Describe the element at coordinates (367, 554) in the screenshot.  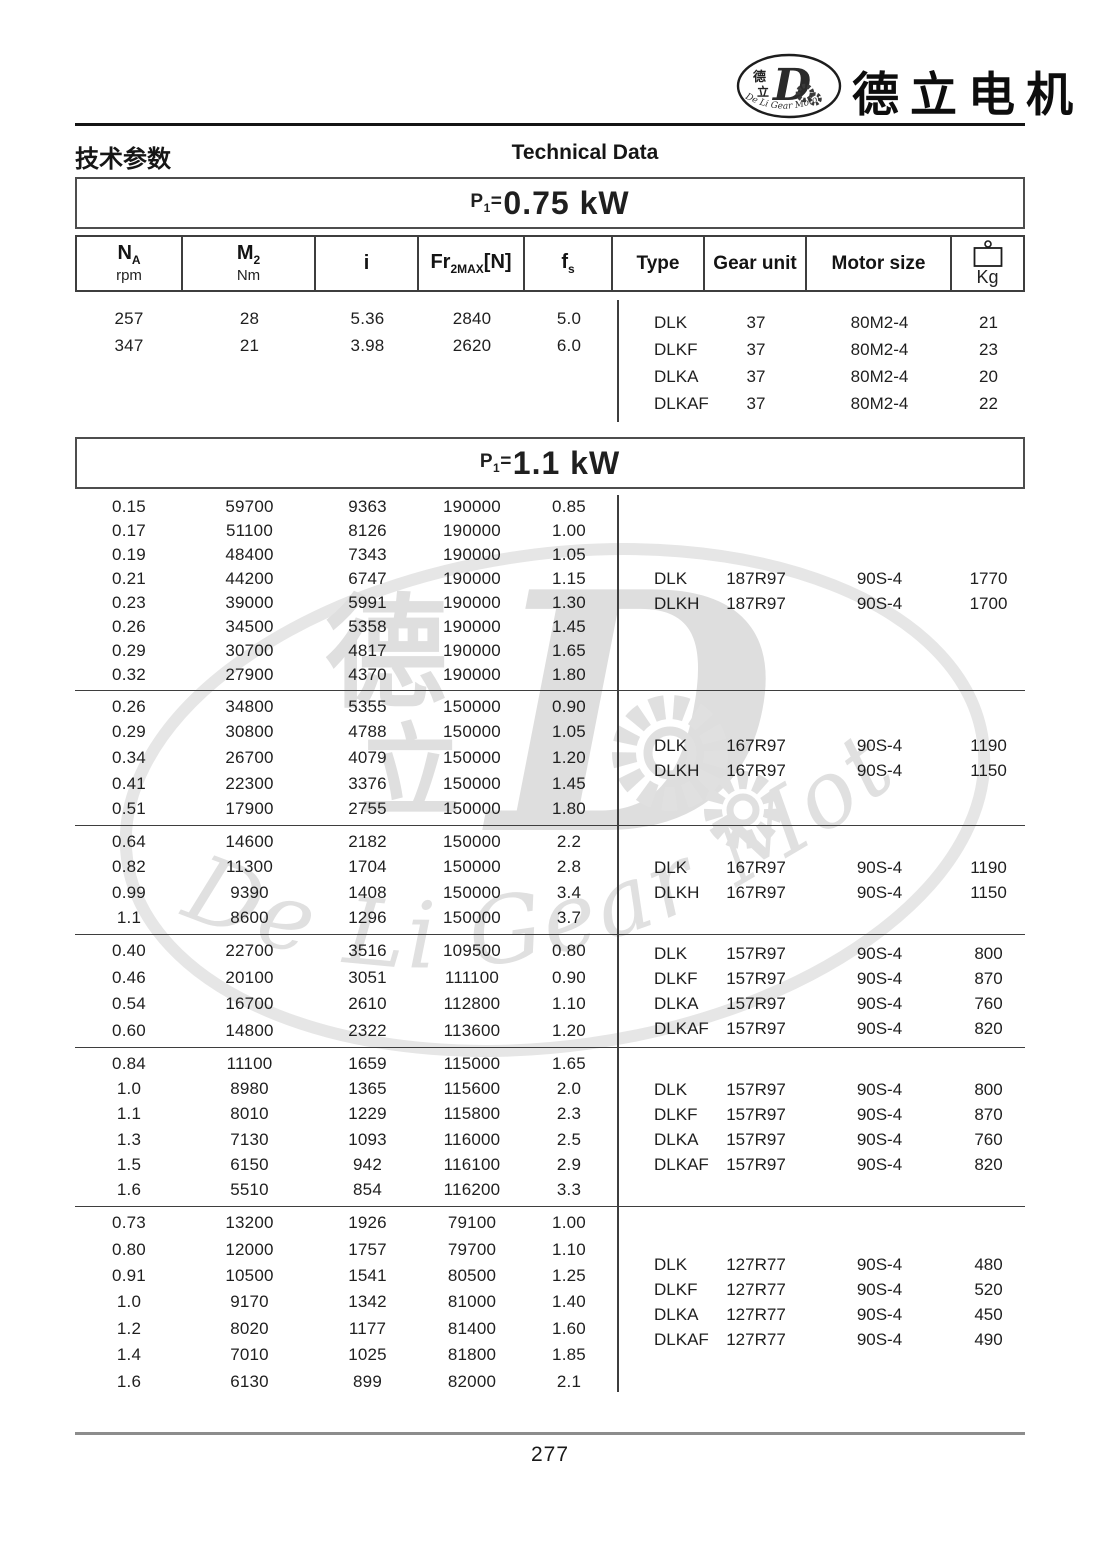
I see `table-cell: 7343` at that location.